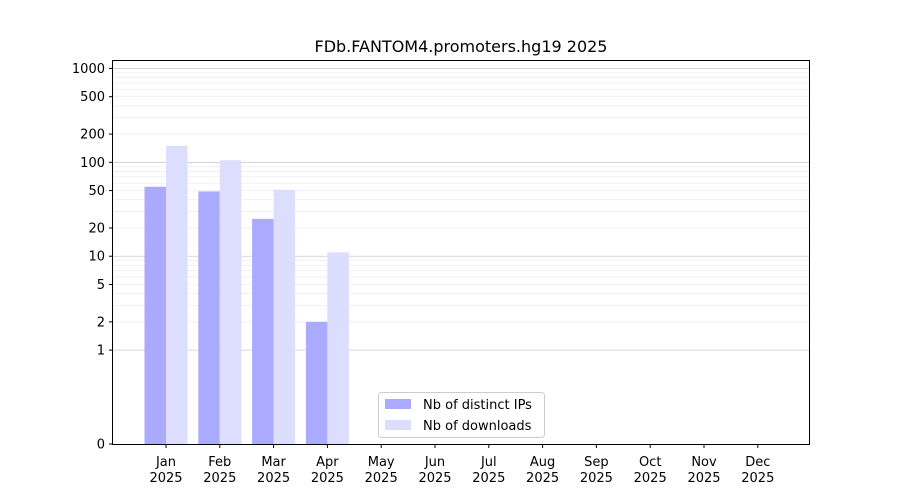 Image resolution: width=900 pixels, height=500 pixels. I want to click on x-tick-label: Jul 2025, so click(488, 470).